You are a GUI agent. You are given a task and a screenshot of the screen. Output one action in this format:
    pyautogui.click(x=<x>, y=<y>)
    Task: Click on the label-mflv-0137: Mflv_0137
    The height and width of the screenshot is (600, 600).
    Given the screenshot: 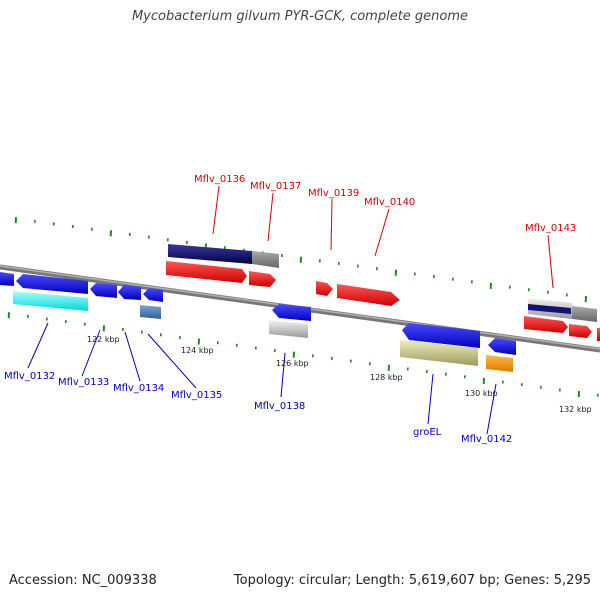 What is the action you would take?
    pyautogui.click(x=275, y=186)
    